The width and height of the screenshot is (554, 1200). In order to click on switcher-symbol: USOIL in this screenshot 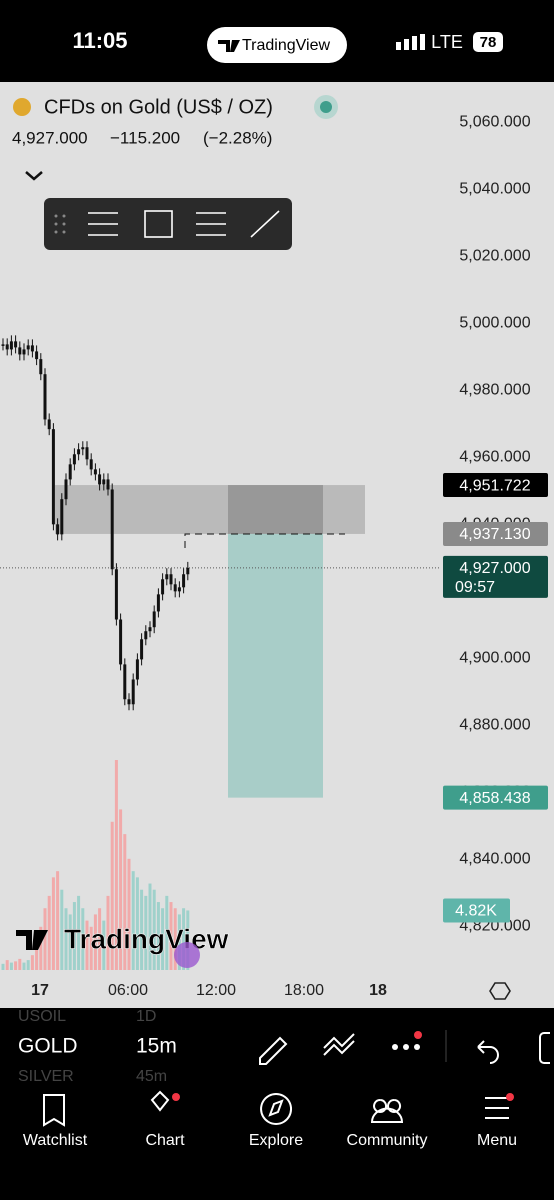, I will do `click(42, 1016)`.